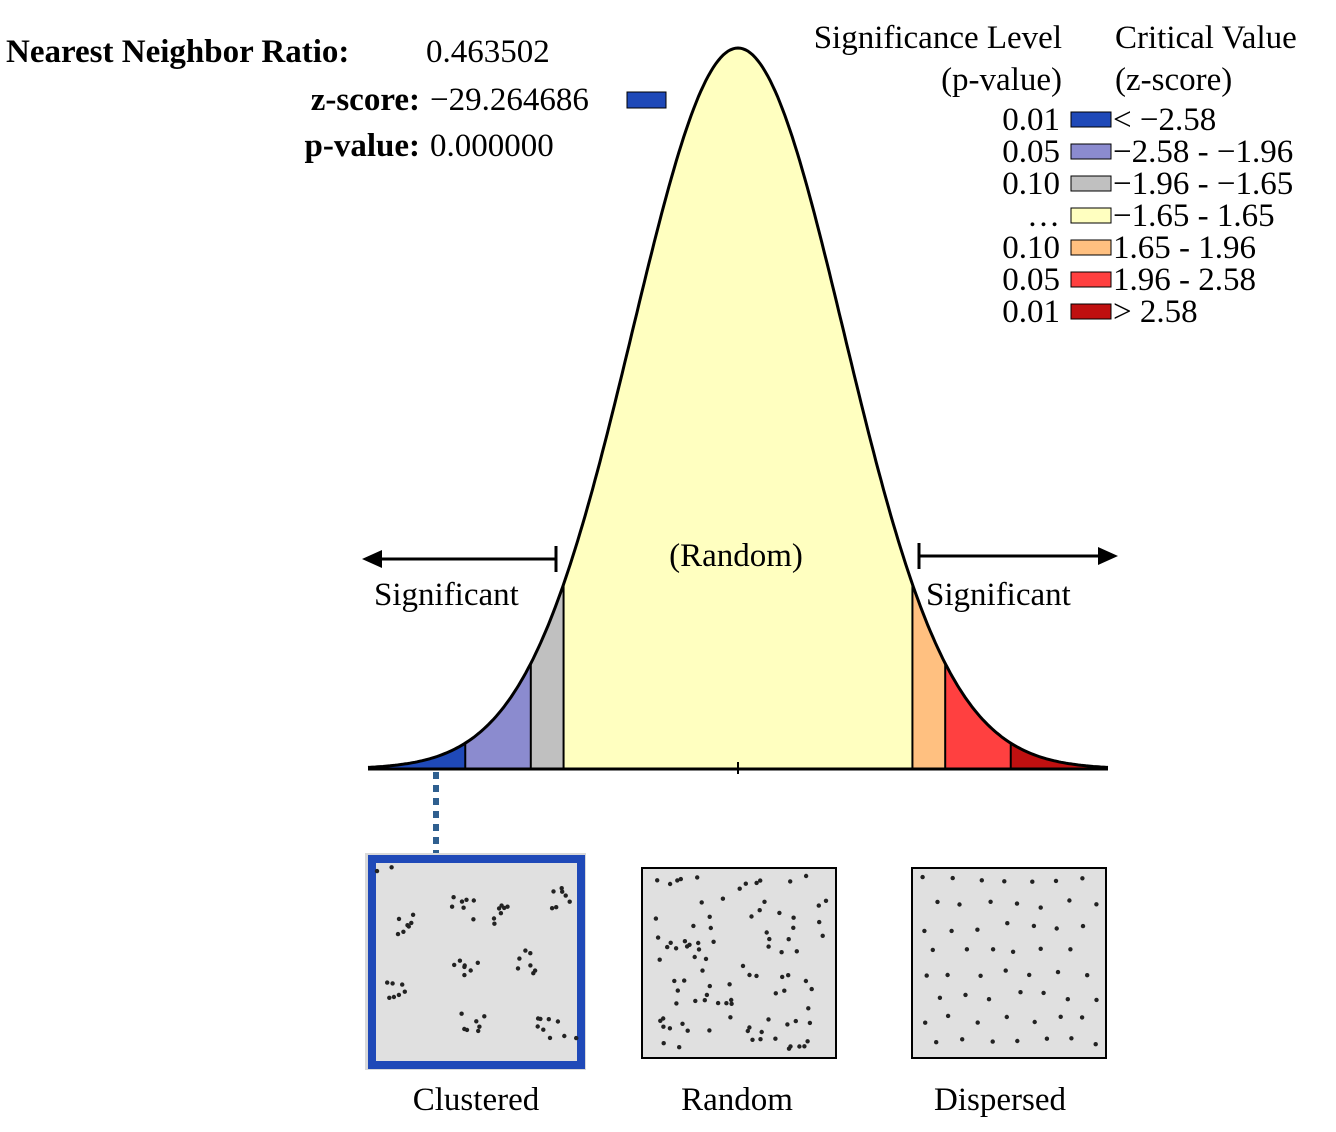 The image size is (1336, 1132). Describe the element at coordinates (1009, 960) in the screenshot. I see `dispersed-points` at that location.